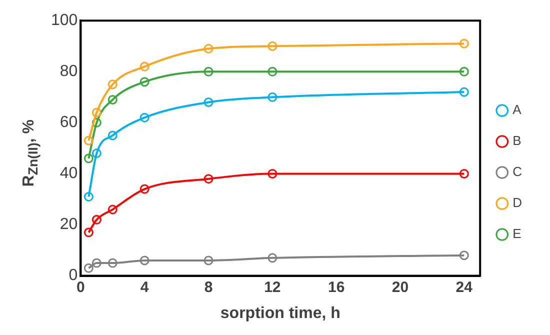  Describe the element at coordinates (208, 287) in the screenshot. I see `x-tick-label: 8` at that location.